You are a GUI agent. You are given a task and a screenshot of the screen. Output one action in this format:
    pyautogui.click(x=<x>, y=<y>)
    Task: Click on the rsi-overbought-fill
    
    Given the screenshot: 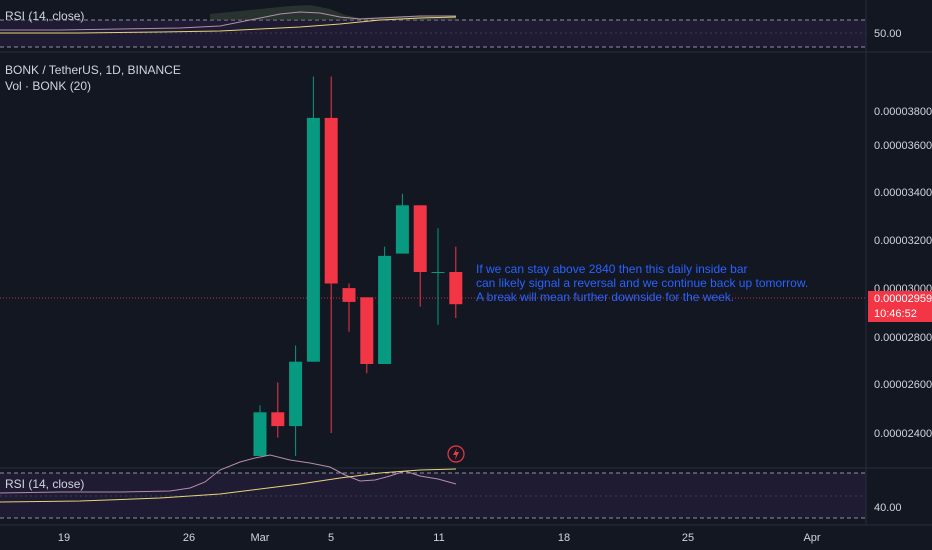 What is the action you would take?
    pyautogui.click(x=333, y=12)
    